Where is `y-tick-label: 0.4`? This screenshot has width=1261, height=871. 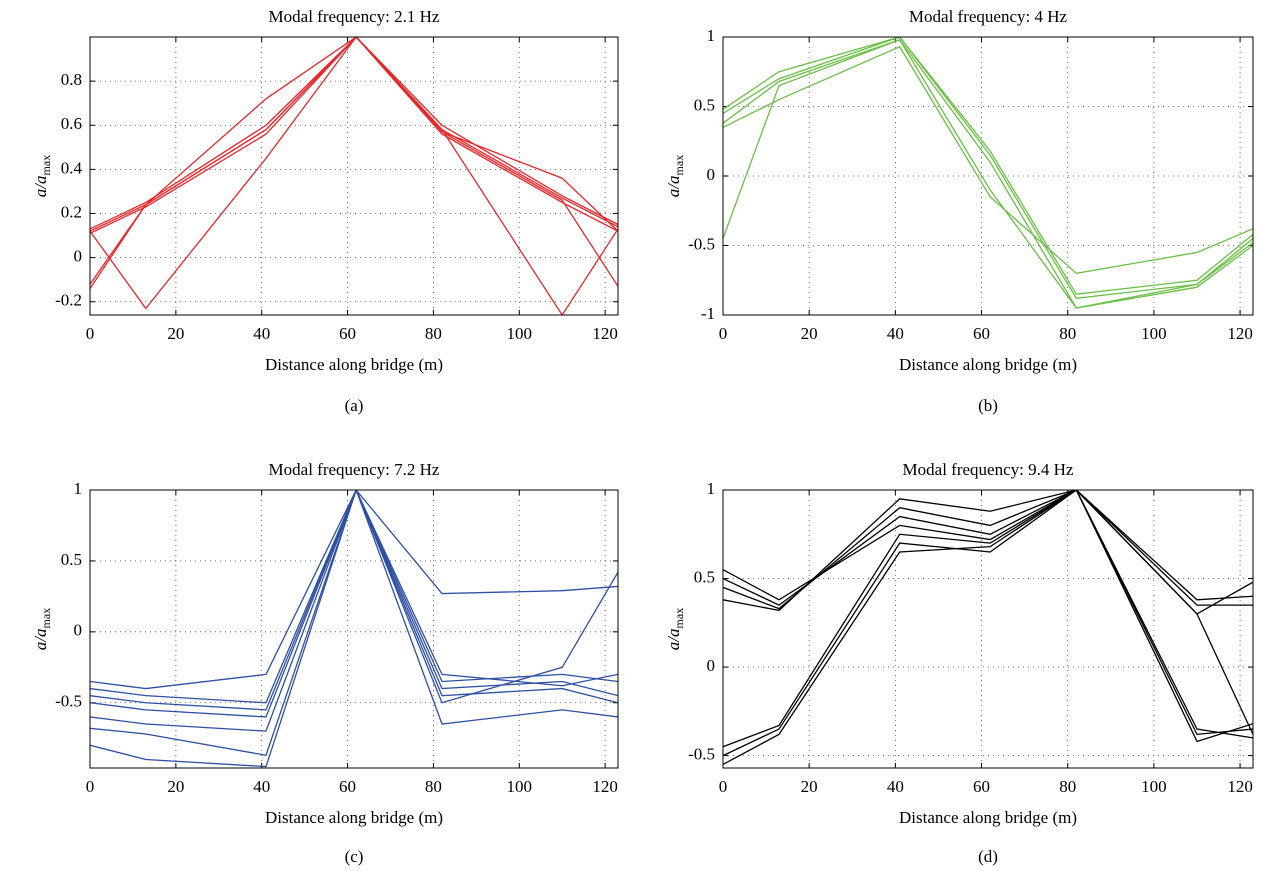
y-tick-label: 0.4 is located at coordinates (72, 167).